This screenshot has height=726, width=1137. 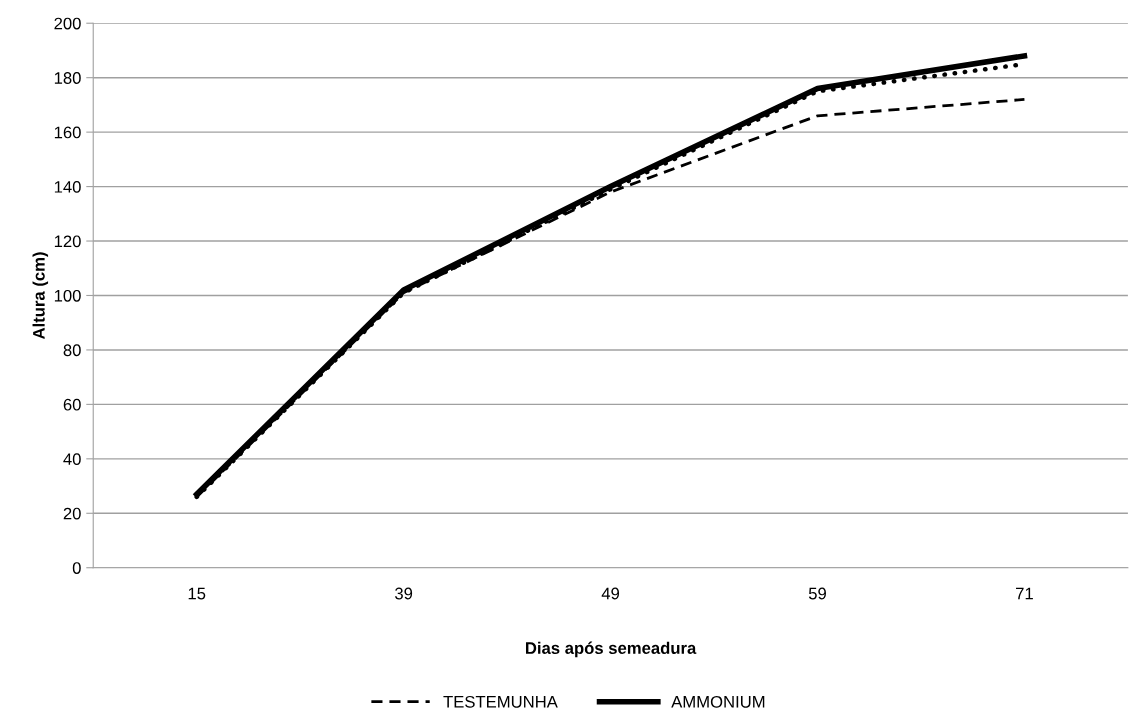 I want to click on x-tick-label: 15, so click(x=197, y=593).